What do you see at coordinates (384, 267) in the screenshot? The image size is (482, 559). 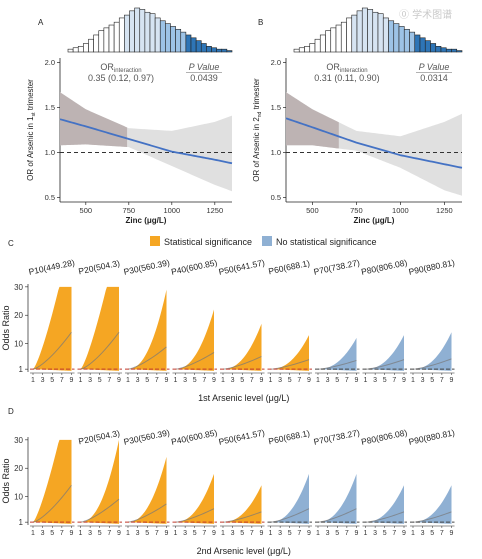 I see `facet-label: P80(806.08)` at bounding box center [384, 267].